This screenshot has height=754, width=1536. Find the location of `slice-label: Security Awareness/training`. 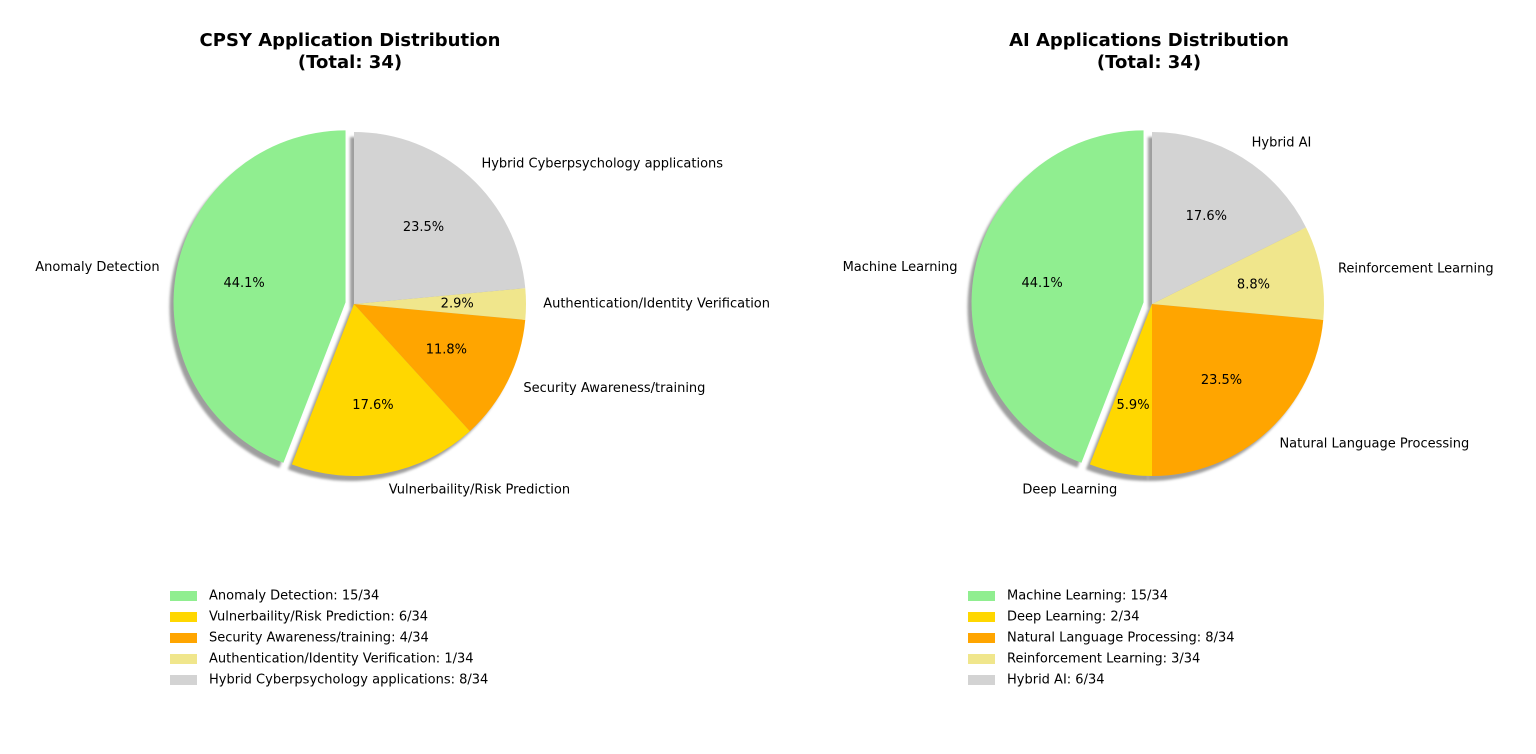

slice-label: Security Awareness/training is located at coordinates (614, 388).